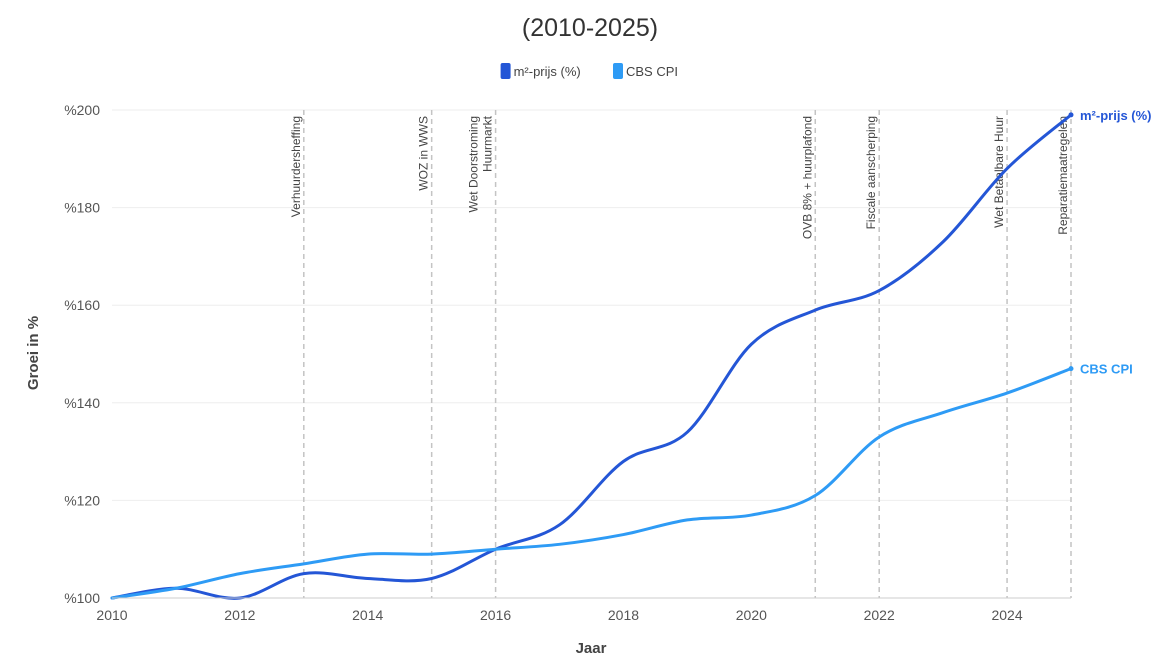  Describe the element at coordinates (33, 353) in the screenshot. I see `y-axis-title: Groei in %` at that location.